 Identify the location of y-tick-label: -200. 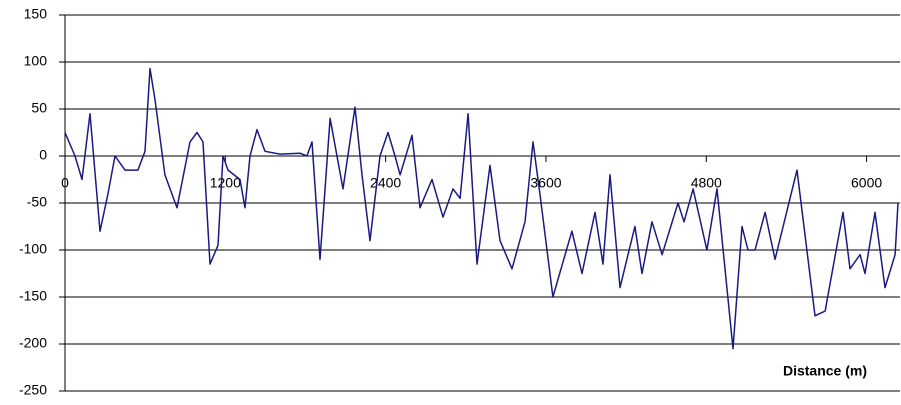
(33, 343).